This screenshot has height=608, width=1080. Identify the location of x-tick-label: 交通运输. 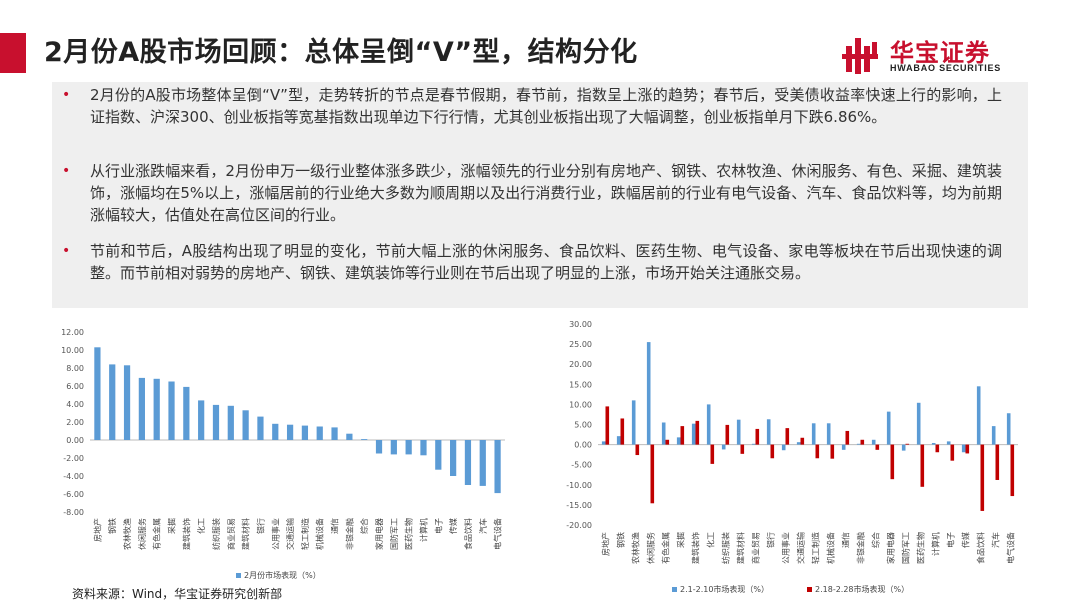
(290, 534).